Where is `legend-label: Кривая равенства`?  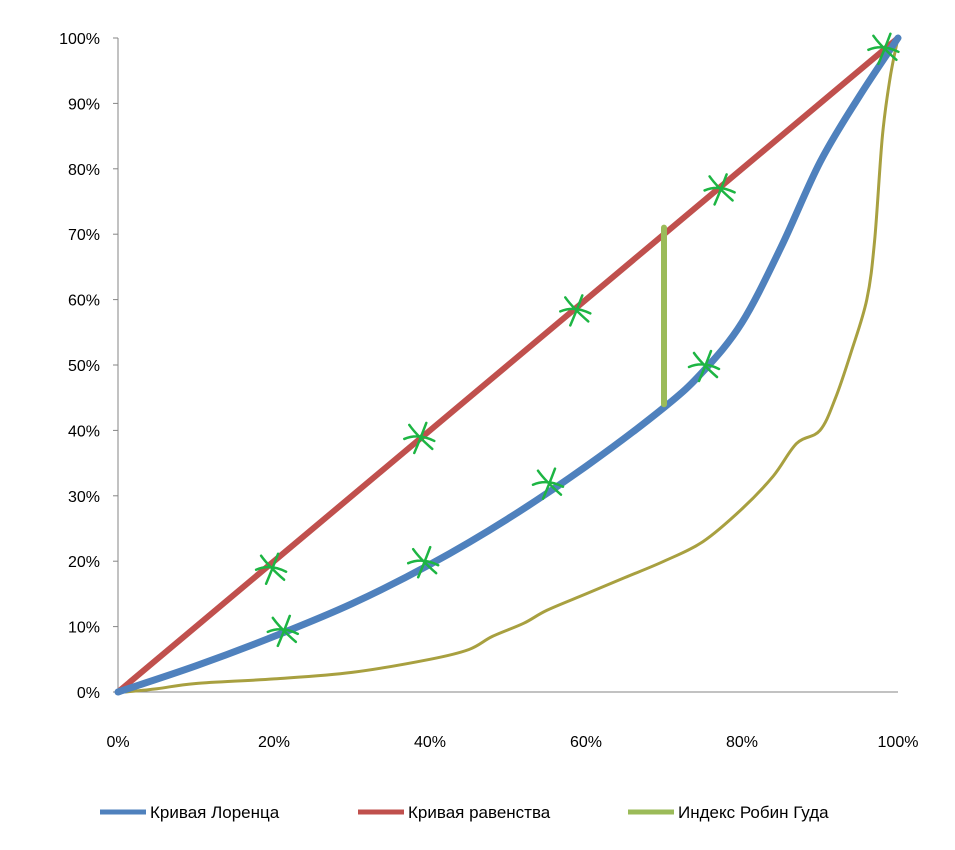
legend-label: Кривая равенства is located at coordinates (479, 812).